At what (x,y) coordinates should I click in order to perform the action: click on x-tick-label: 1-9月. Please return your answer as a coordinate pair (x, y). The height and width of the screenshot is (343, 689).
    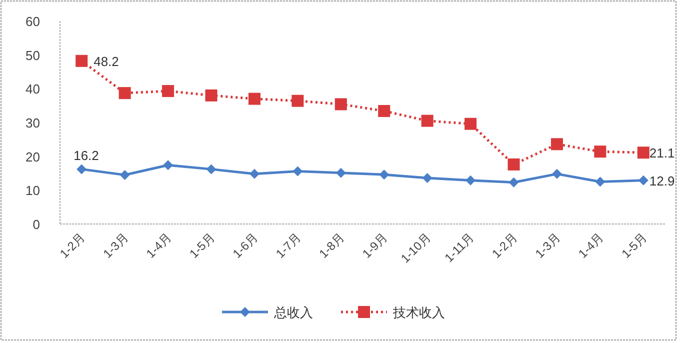
    Looking at the image, I should click on (375, 245).